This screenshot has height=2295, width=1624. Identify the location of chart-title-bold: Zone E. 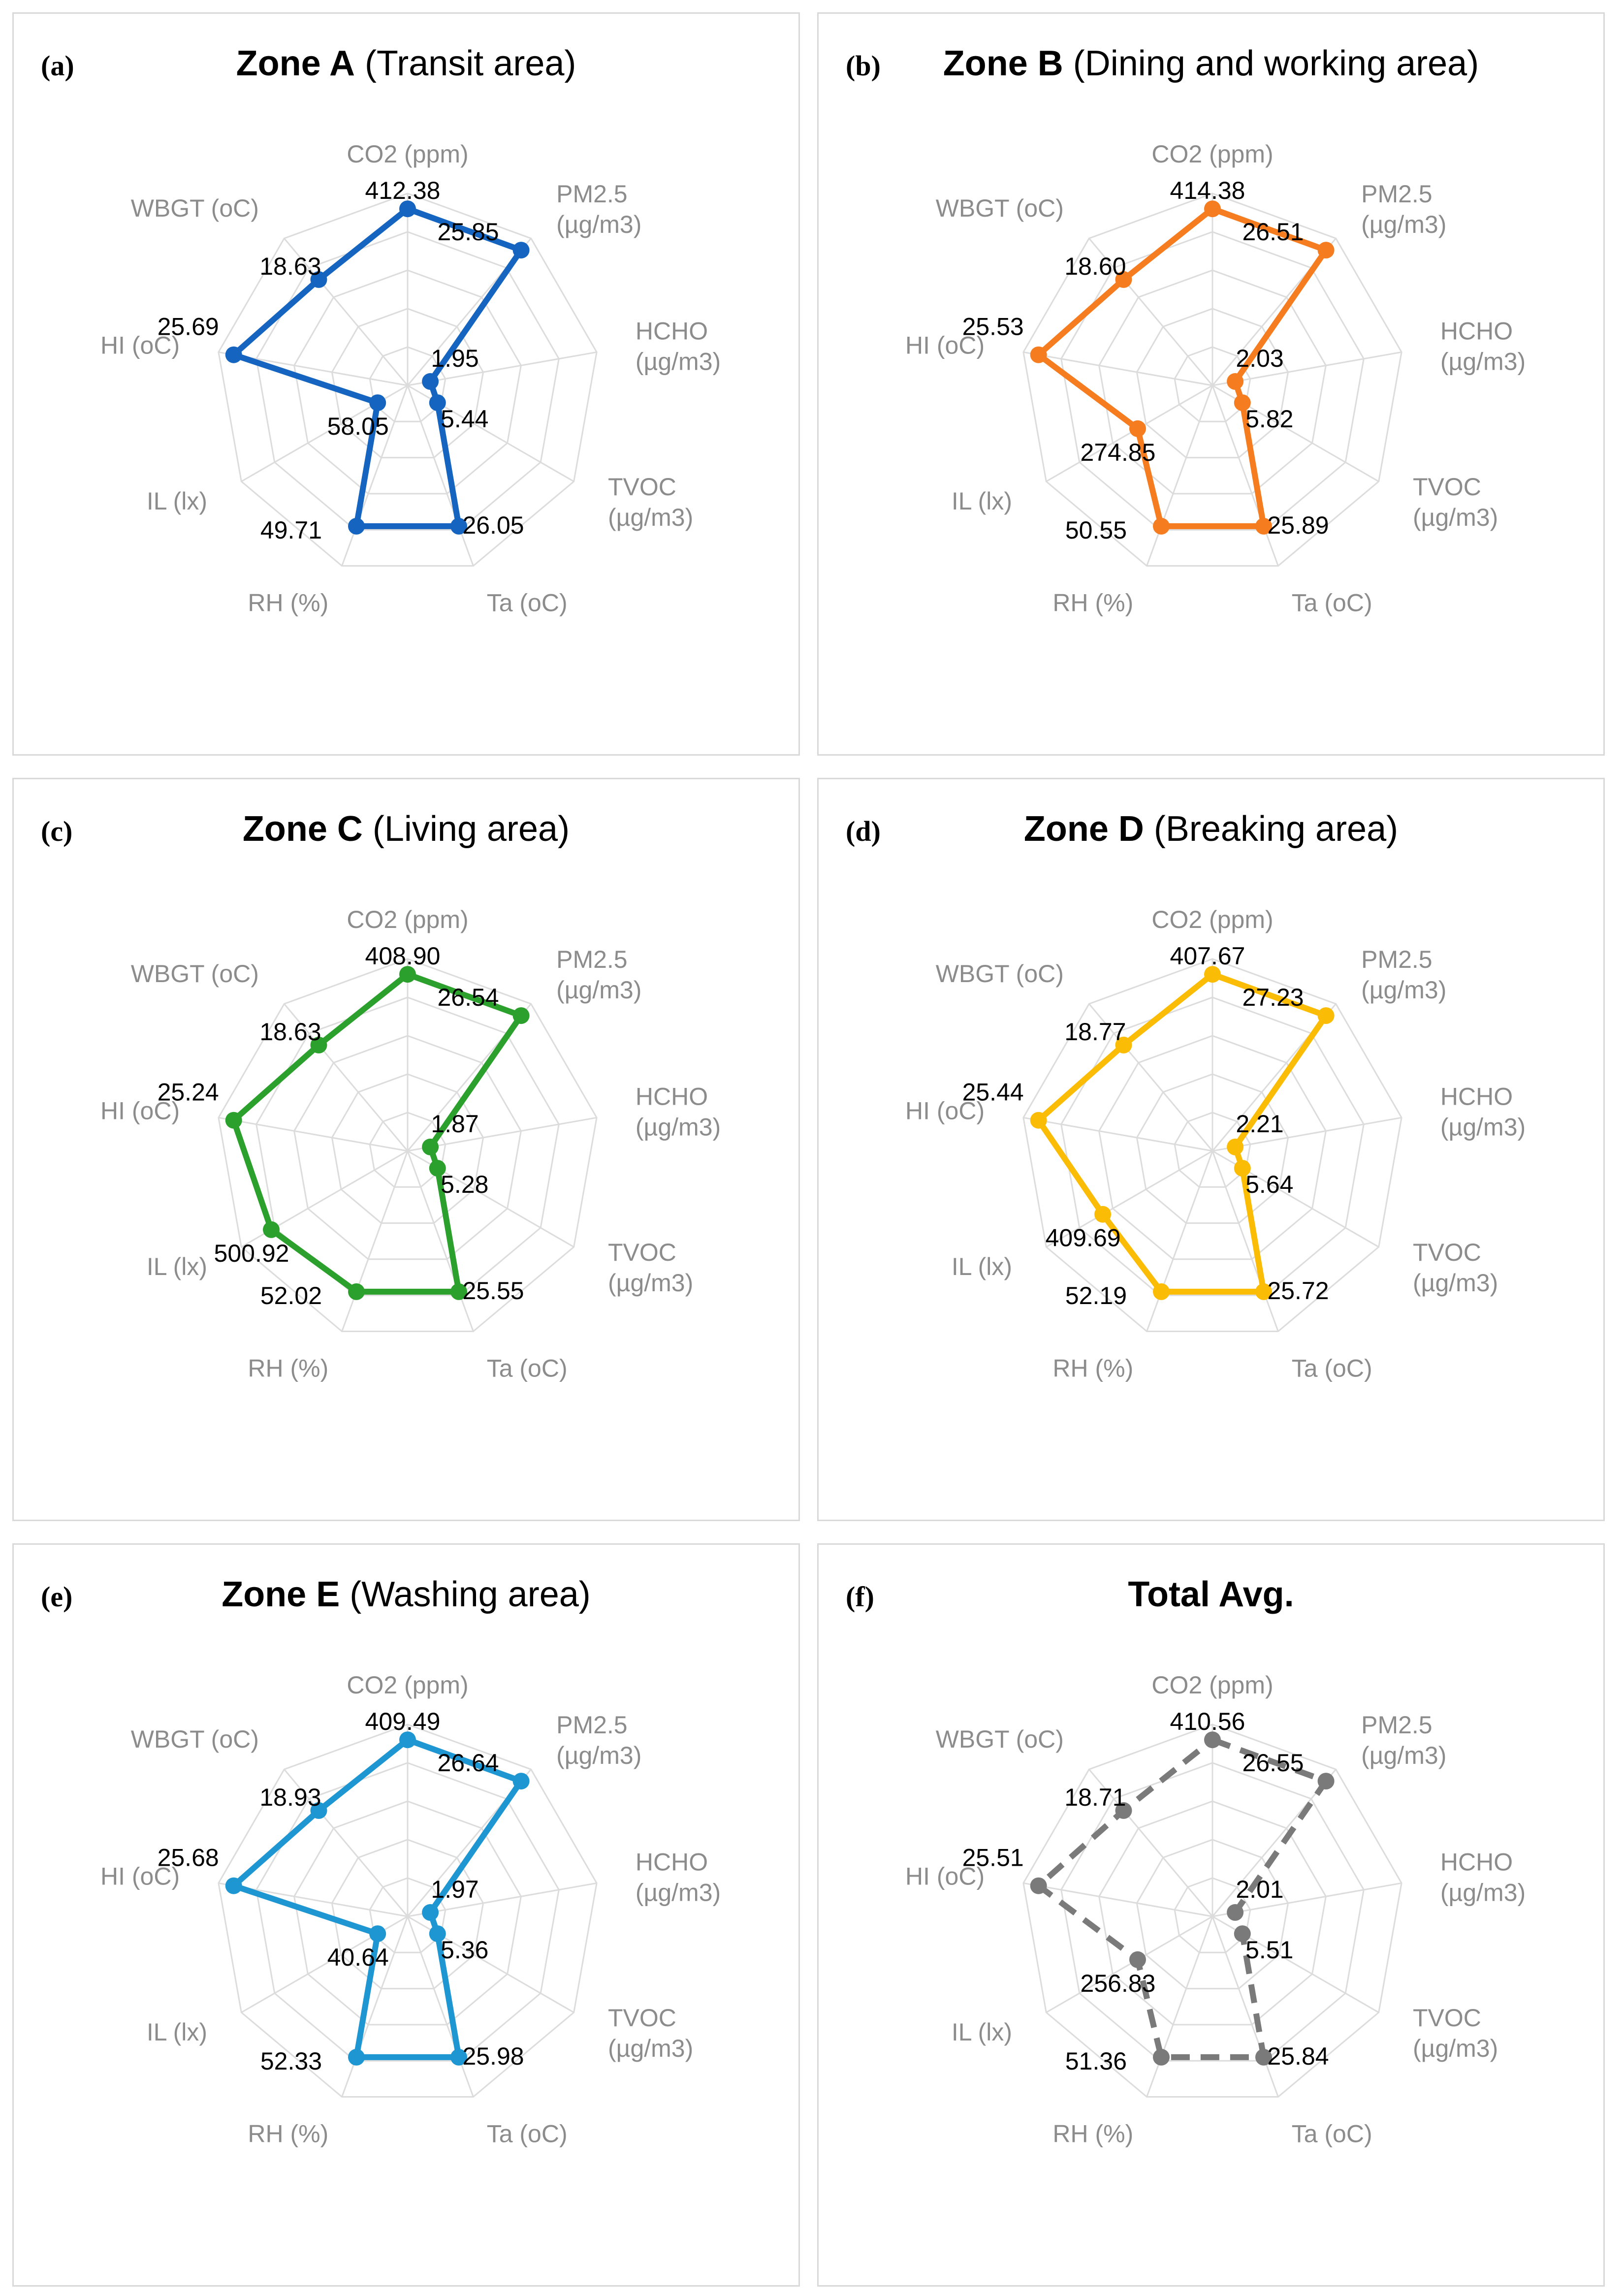
(281, 1594).